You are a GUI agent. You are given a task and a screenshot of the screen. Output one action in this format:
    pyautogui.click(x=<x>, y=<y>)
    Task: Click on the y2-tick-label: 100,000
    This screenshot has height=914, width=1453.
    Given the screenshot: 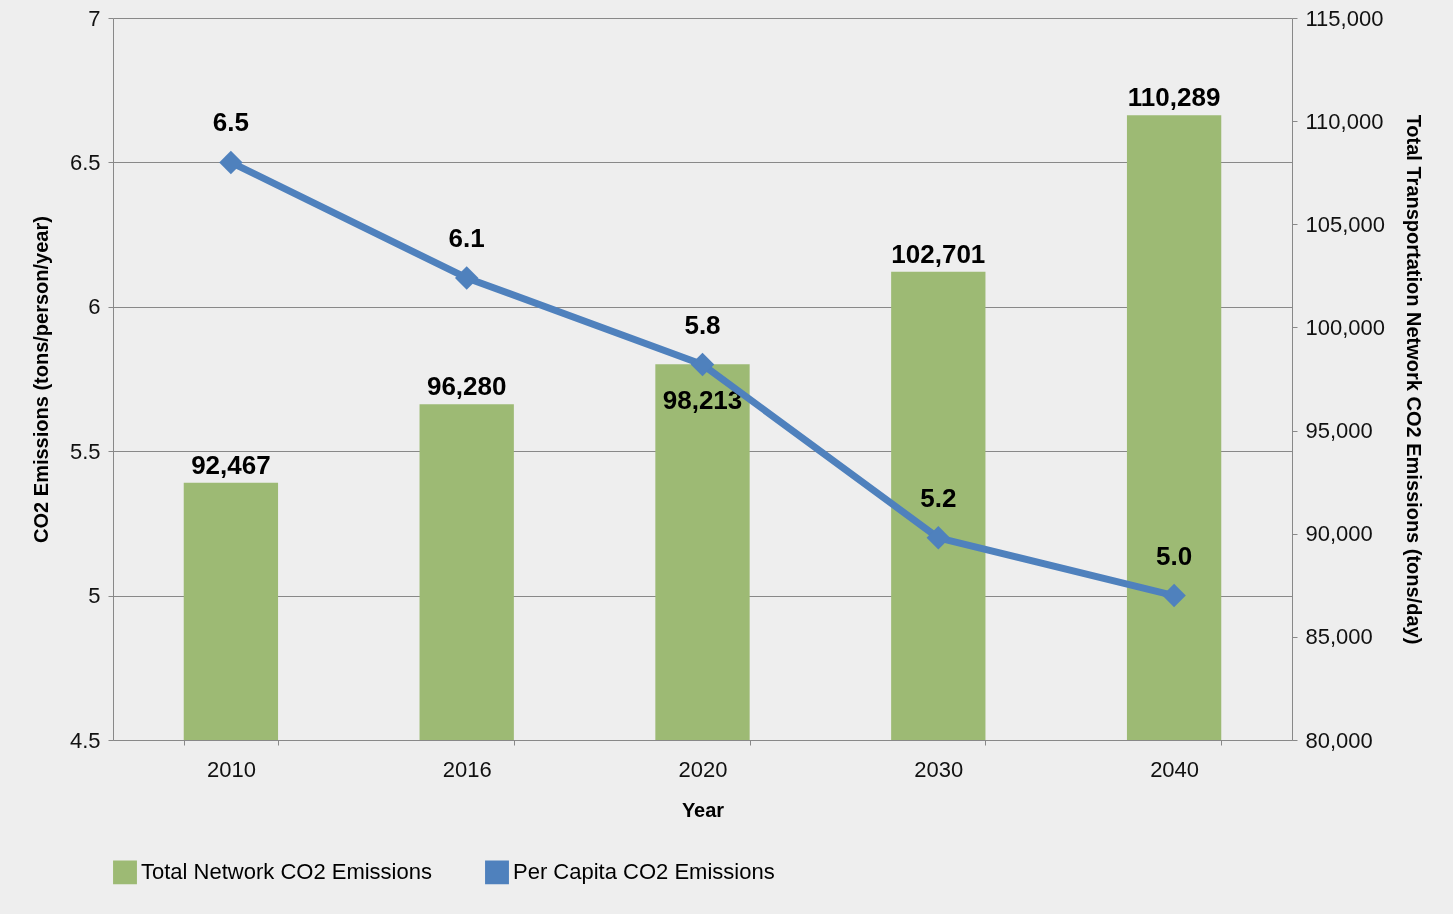 What is the action you would take?
    pyautogui.click(x=1345, y=327)
    